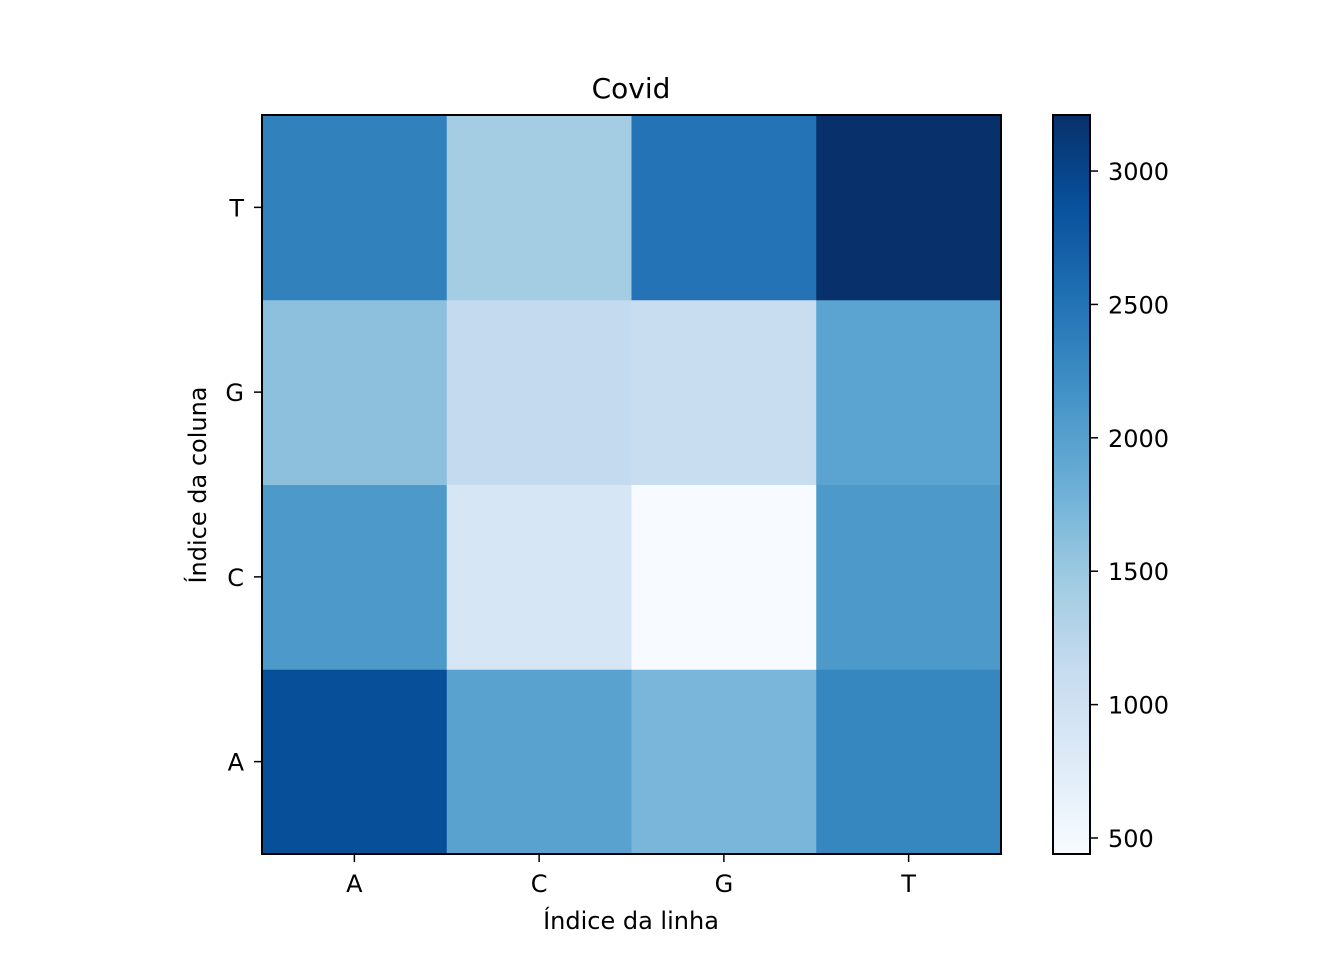 This screenshot has height=960, width=1344. I want to click on heatmap-cell-G-C, so click(724, 577).